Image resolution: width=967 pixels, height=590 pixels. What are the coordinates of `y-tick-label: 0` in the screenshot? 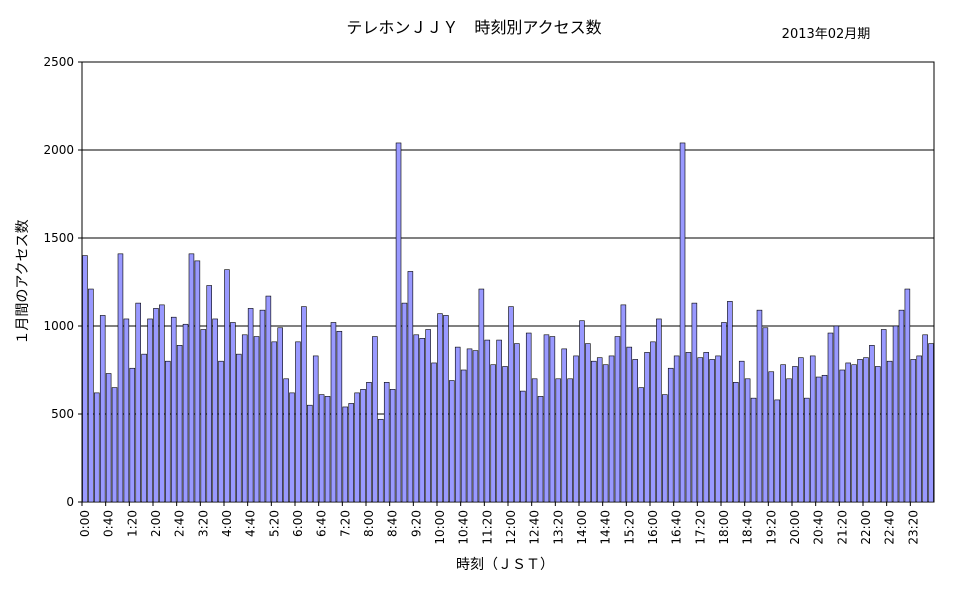 It's located at (70, 502).